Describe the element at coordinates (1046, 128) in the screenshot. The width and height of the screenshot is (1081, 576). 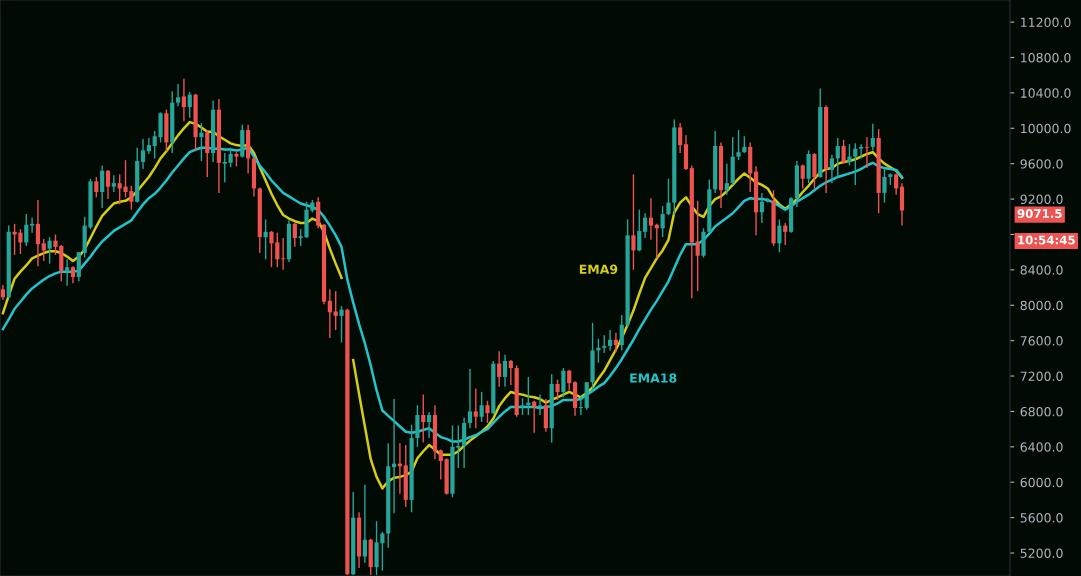
I see `y-tick-label: 10000.0` at that location.